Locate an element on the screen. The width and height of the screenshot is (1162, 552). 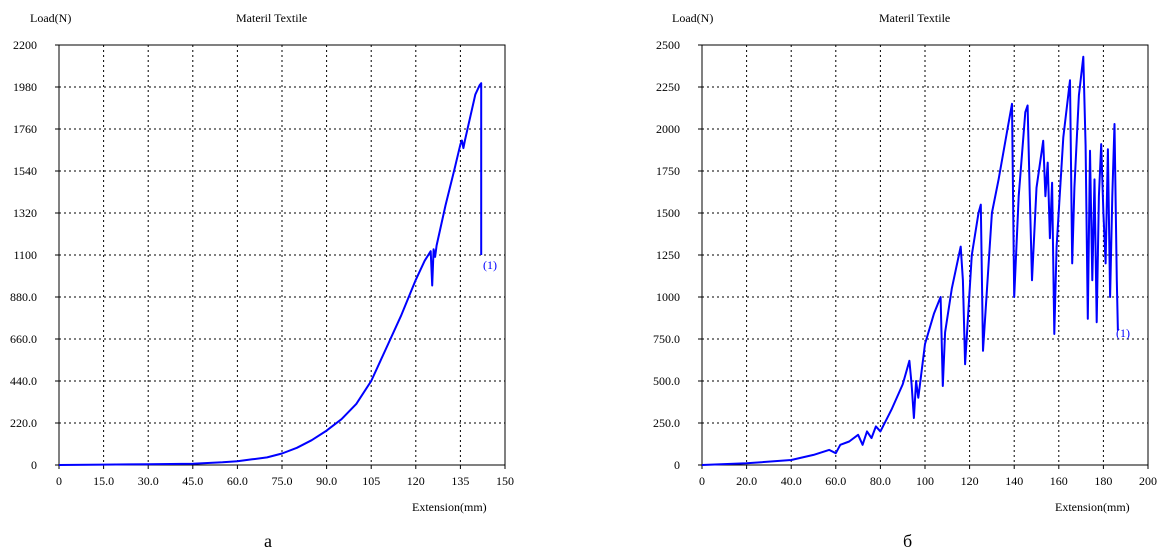
chart-b-y-tick-label: 0 is located at coordinates (677, 465).